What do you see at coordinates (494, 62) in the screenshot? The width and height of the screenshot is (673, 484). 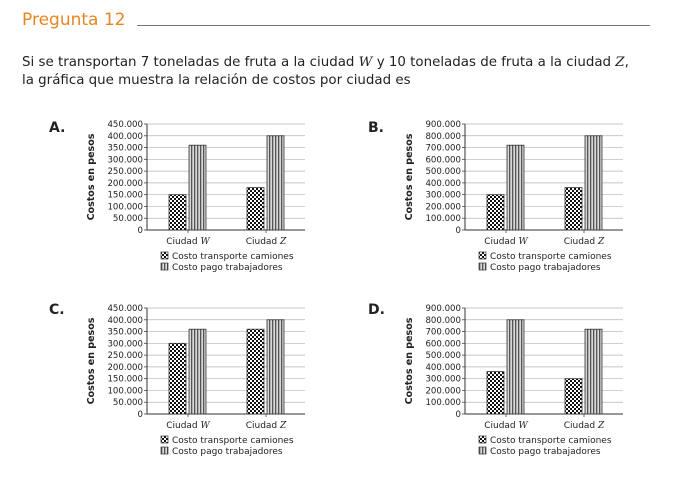 I see `question-part-2: y 10 toneladas de fruta a la ciudad` at bounding box center [494, 62].